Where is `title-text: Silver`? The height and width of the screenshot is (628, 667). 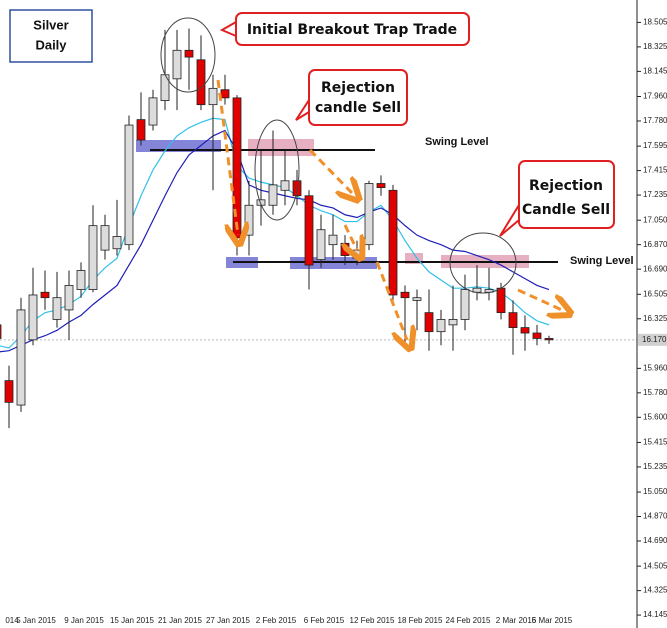
title-text: Silver is located at coordinates (50, 24).